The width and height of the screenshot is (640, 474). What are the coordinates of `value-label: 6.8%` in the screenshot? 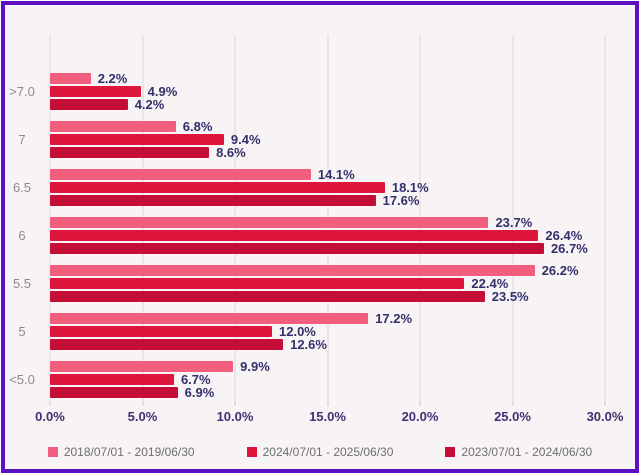 It's located at (197, 126).